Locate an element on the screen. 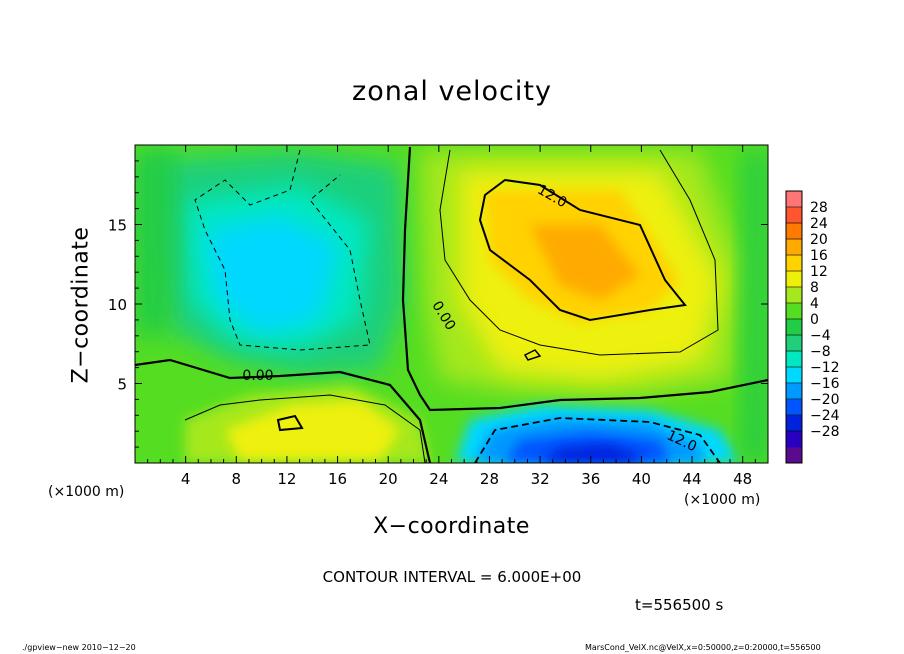 The height and width of the screenshot is (654, 904). contour-interval-note: CONTOUR INTERVAL = 6.000E+00 is located at coordinates (452, 577).